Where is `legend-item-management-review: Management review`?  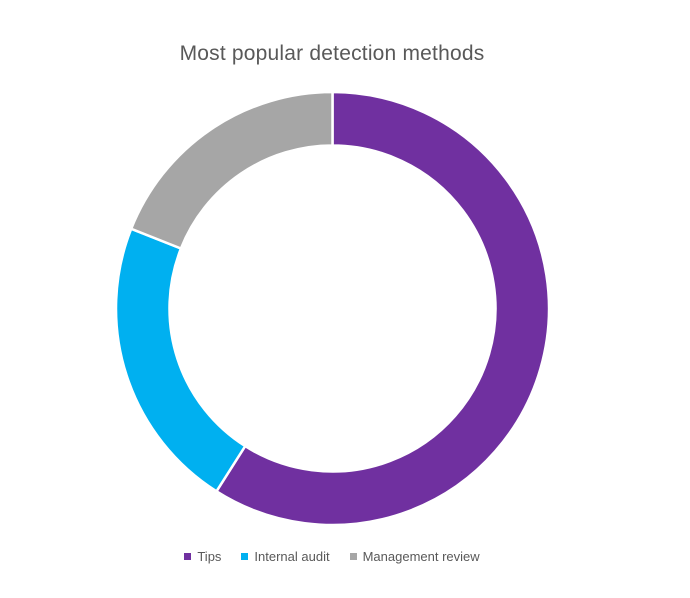
legend-item-management-review: Management review is located at coordinates (414, 556).